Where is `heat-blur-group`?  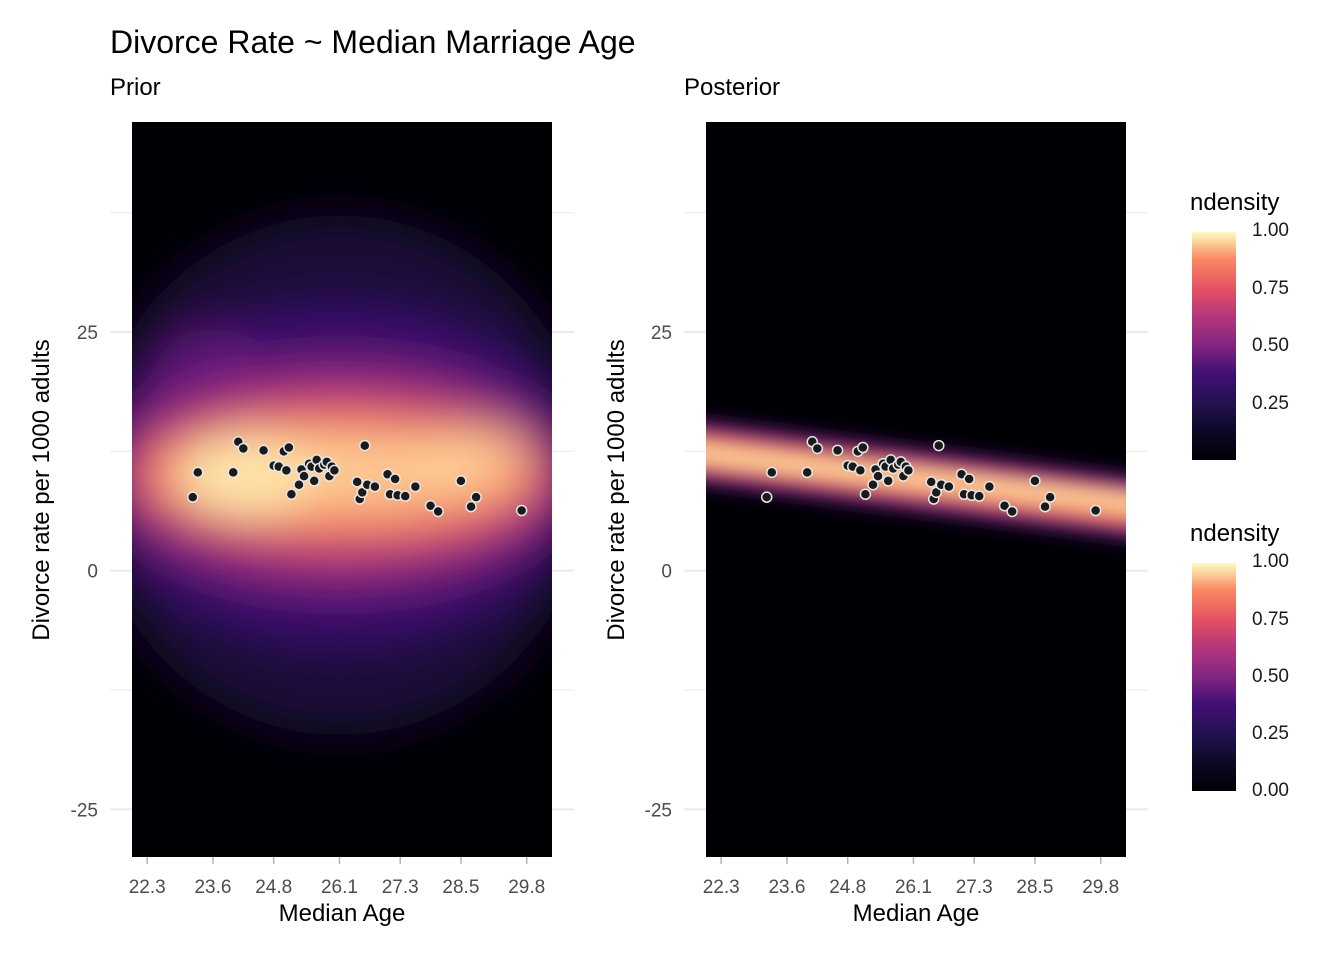
heat-blur-group is located at coordinates (916, 479).